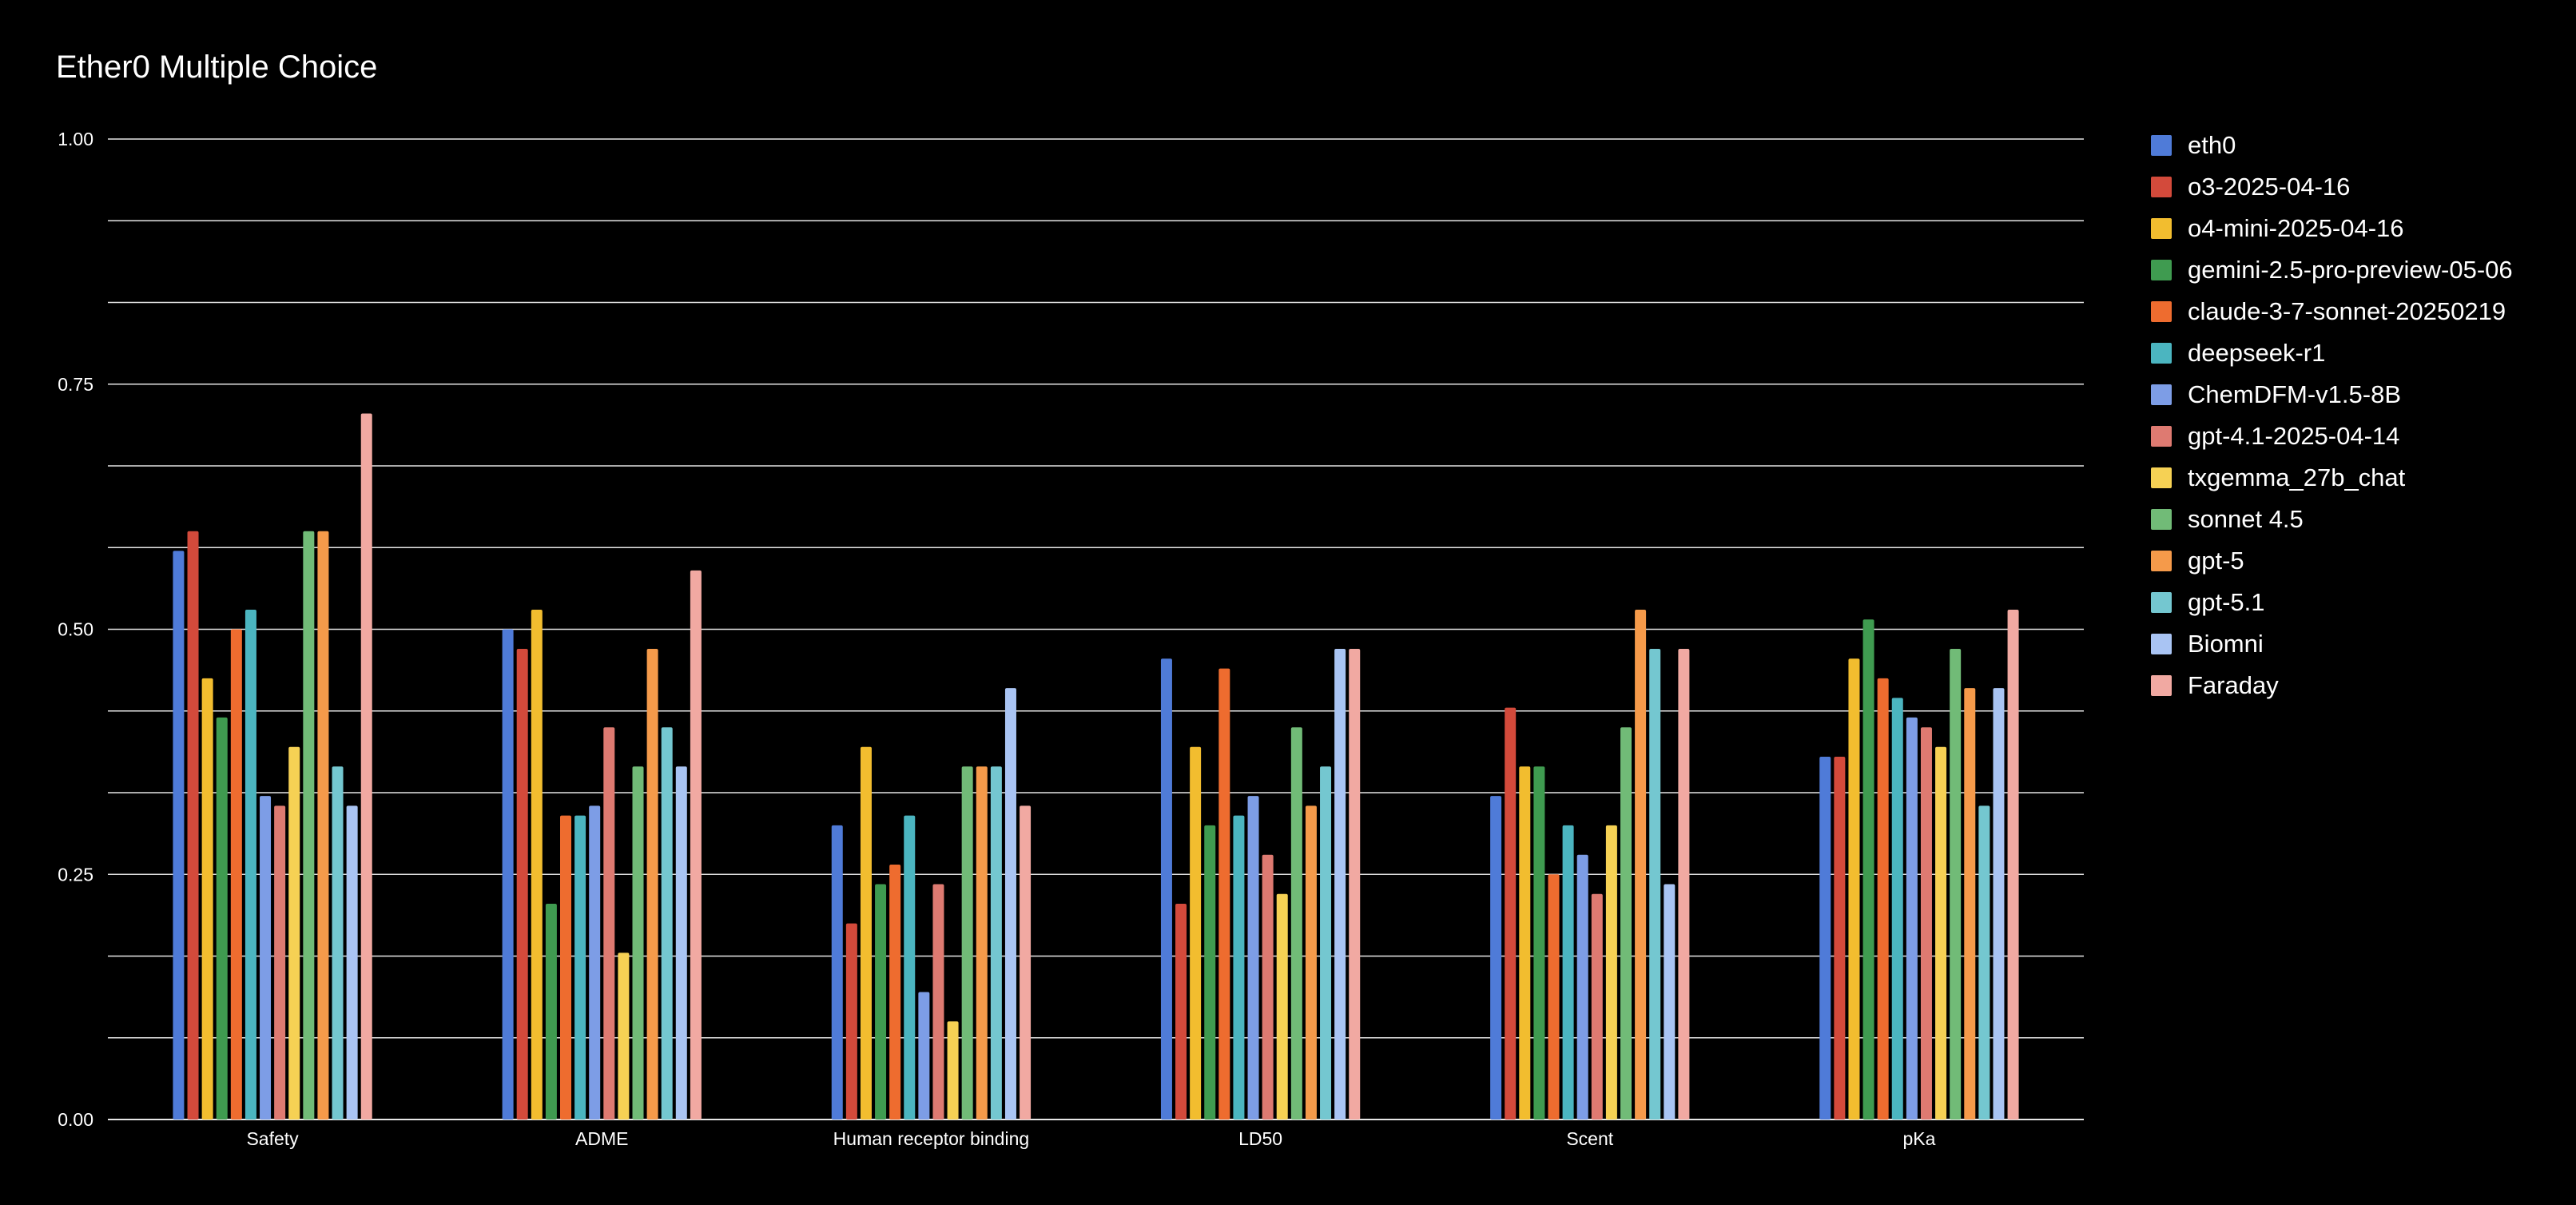 This screenshot has width=2576, height=1205. I want to click on x-tick-label: Scent, so click(1589, 1138).